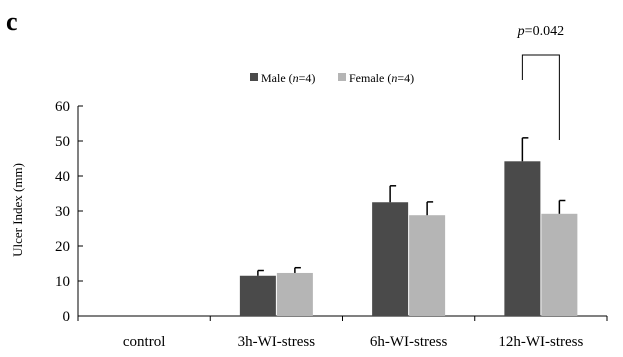 Image resolution: width=623 pixels, height=357 pixels. What do you see at coordinates (277, 342) in the screenshot?
I see `x-tick-label: 3h-WI-stress` at bounding box center [277, 342].